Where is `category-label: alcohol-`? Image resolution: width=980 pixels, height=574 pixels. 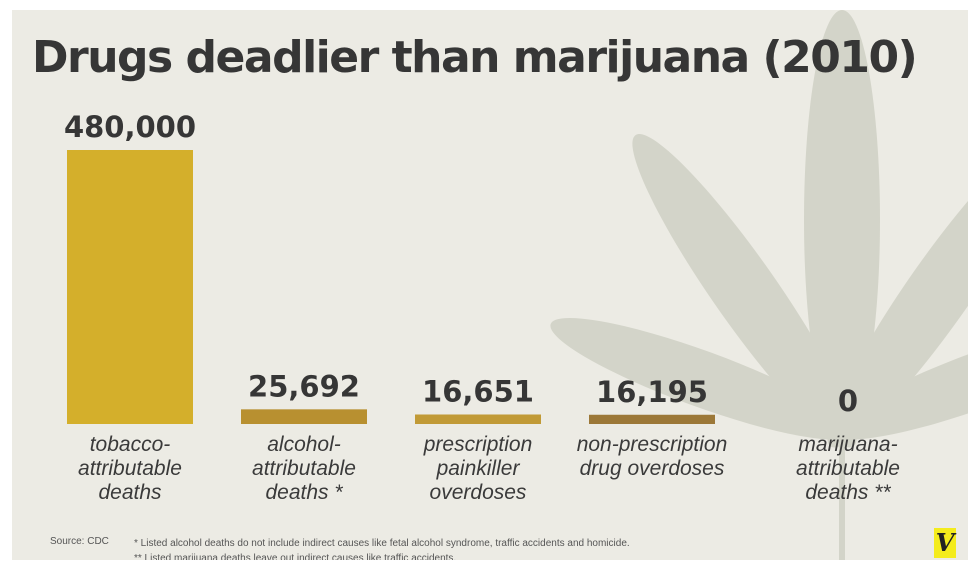 category-label: alcohol- is located at coordinates (304, 444).